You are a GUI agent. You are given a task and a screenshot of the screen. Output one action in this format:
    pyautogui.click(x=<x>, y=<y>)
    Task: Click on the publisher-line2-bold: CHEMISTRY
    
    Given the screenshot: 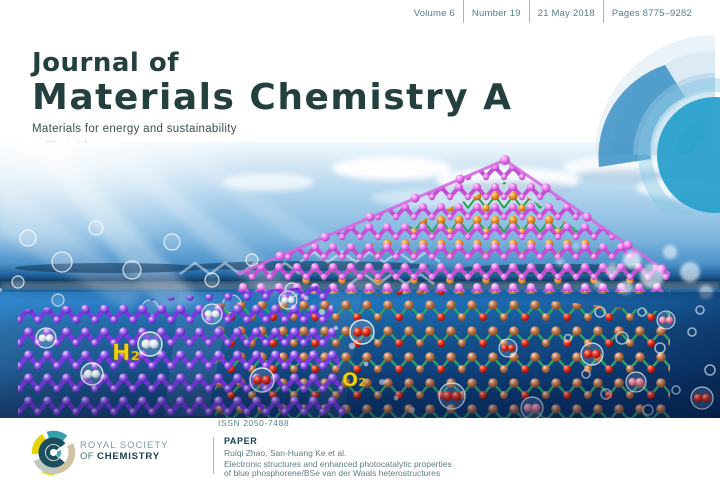 What is the action you would take?
    pyautogui.click(x=128, y=456)
    